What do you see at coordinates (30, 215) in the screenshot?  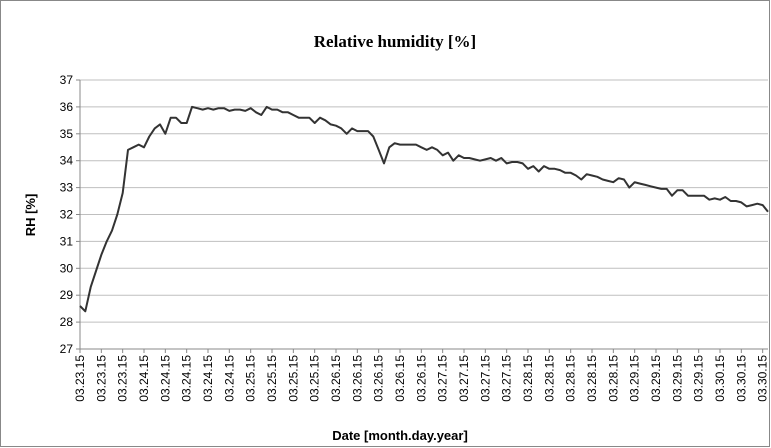 I see `y-axis-label: RH [%]` at bounding box center [30, 215].